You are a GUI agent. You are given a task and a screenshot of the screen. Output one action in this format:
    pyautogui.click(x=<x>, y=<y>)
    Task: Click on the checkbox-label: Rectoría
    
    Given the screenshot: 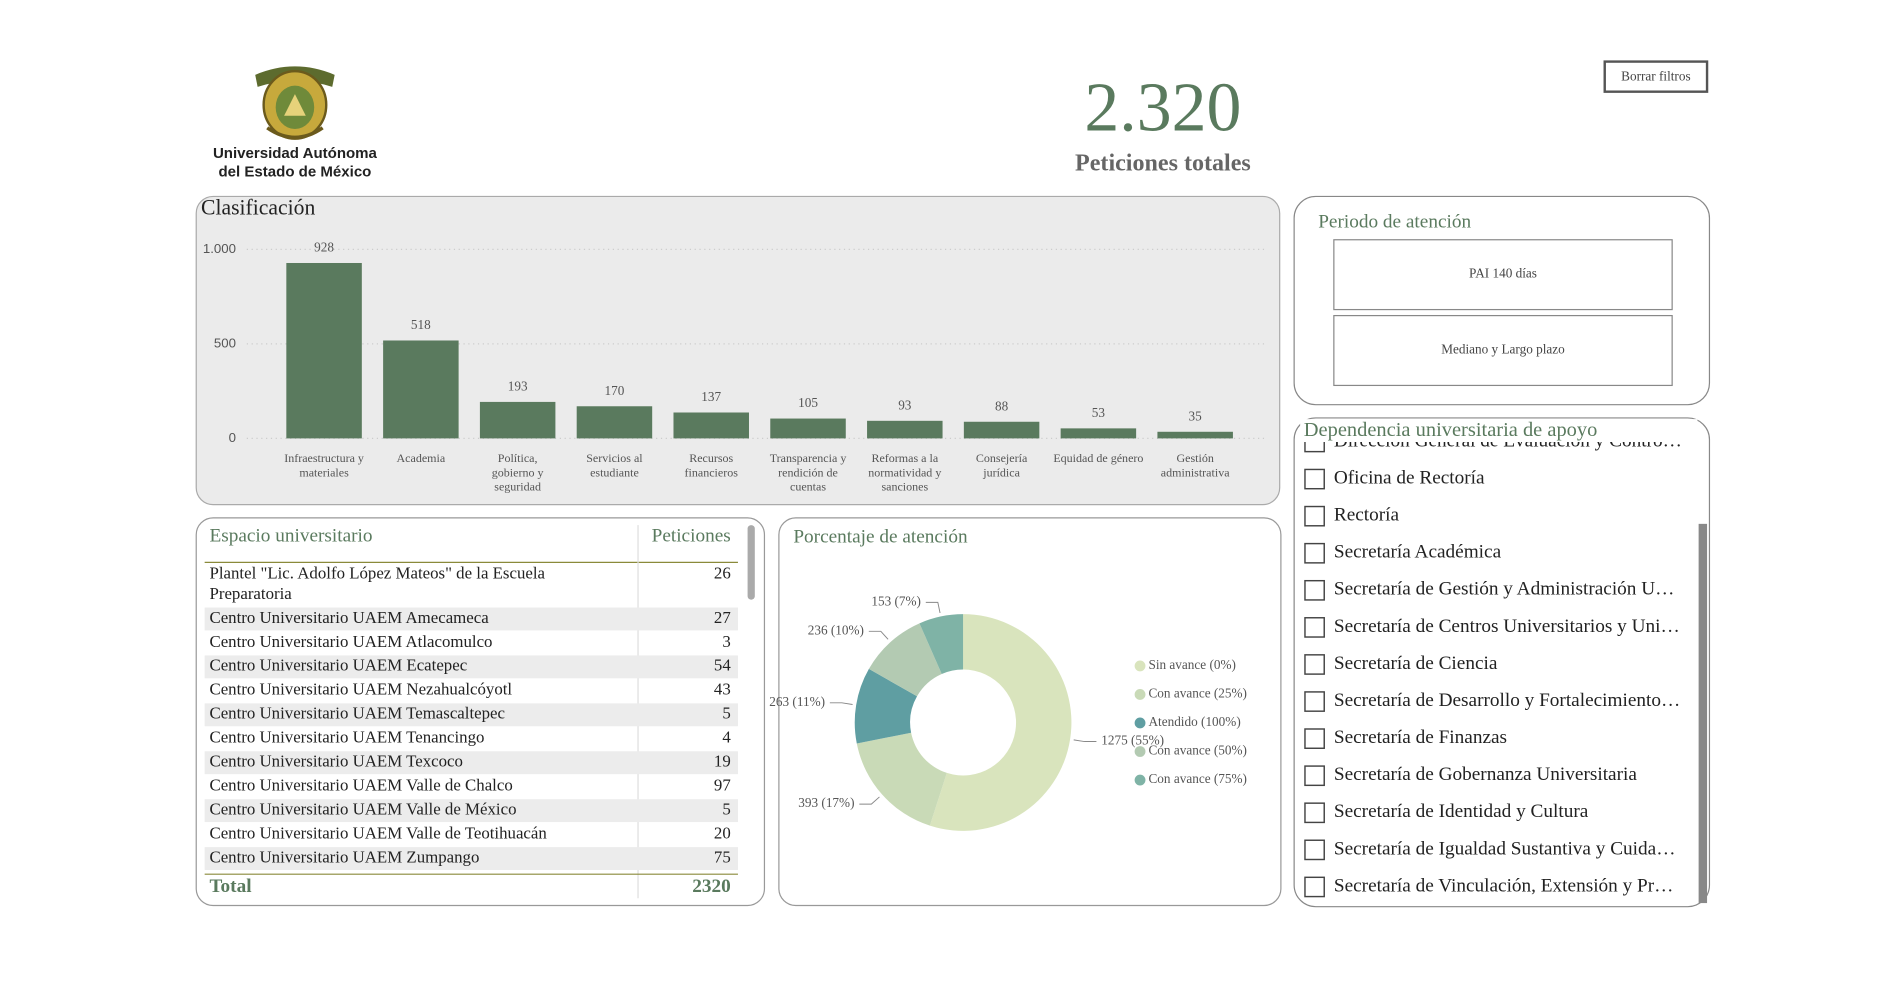 What is the action you would take?
    pyautogui.click(x=1367, y=515)
    